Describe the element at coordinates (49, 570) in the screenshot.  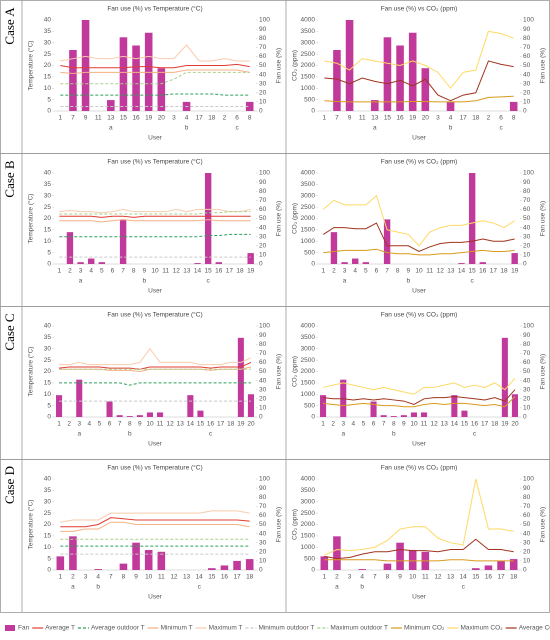
I see `y-tick-label: 0` at that location.